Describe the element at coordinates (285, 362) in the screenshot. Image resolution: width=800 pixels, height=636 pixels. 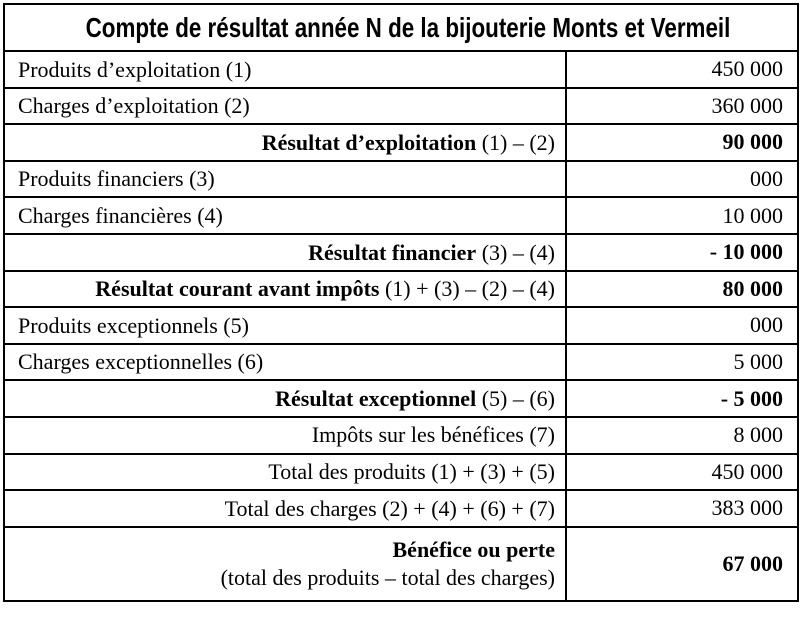
I see `row-label: Charges exceptionnelles (6)` at that location.